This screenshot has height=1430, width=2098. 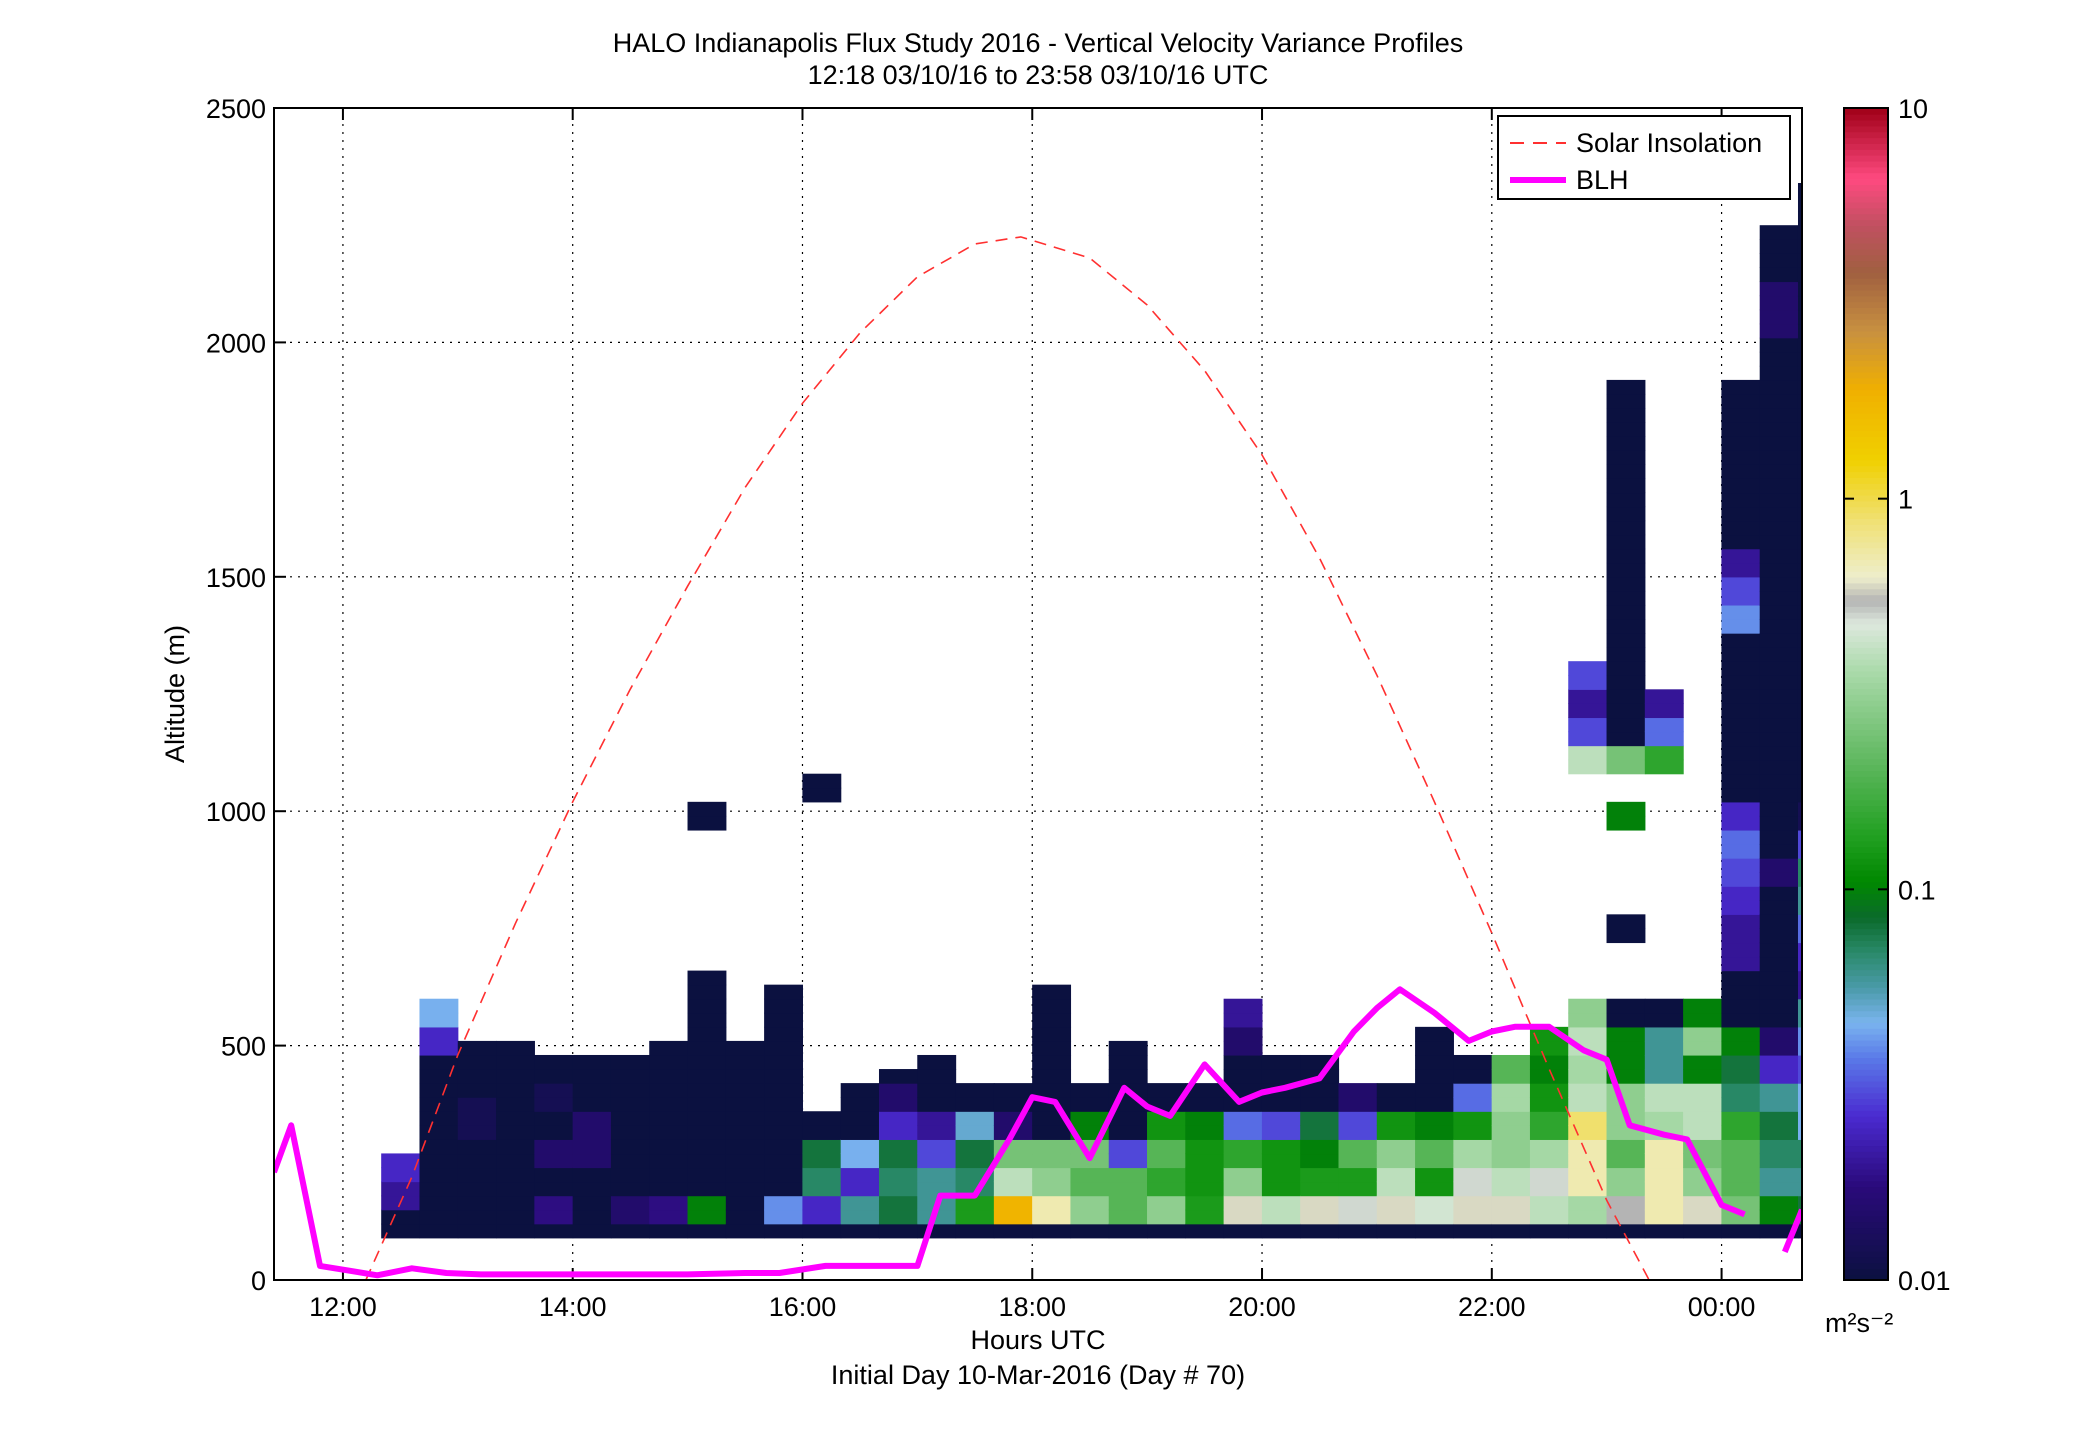 What do you see at coordinates (1037, 1340) in the screenshot?
I see `x-axis-label: Hours UTC` at bounding box center [1037, 1340].